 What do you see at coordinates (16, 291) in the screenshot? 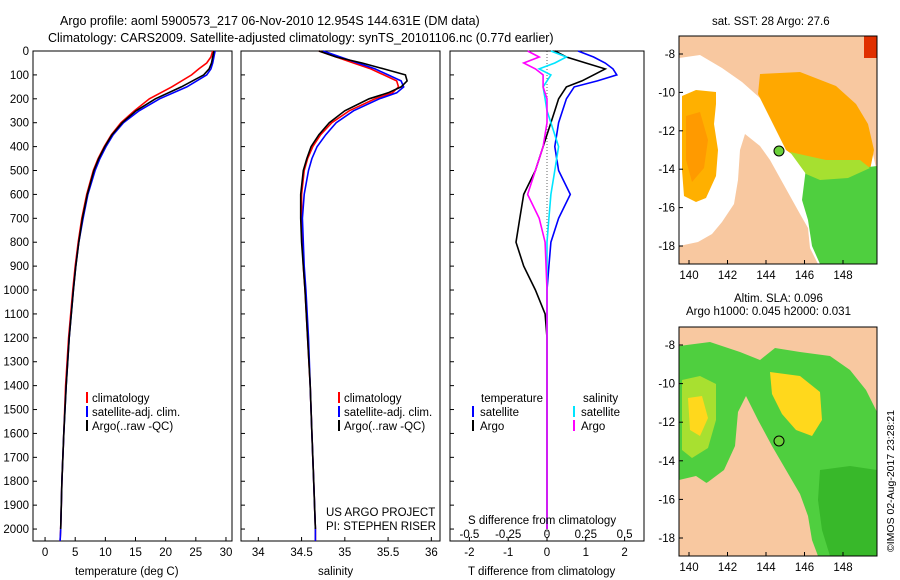
I see `depth-tick-label: 1000` at bounding box center [16, 291].